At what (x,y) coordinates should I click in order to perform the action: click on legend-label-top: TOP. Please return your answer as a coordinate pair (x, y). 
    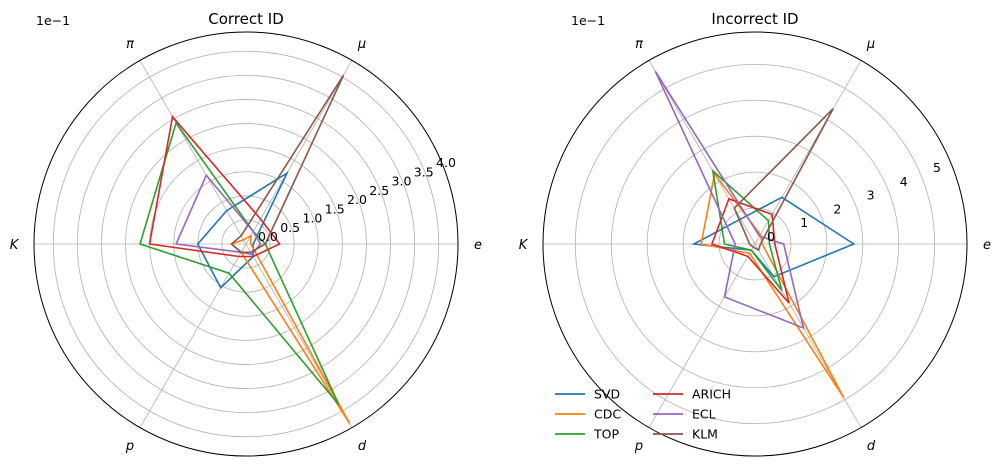
    Looking at the image, I should click on (606, 434).